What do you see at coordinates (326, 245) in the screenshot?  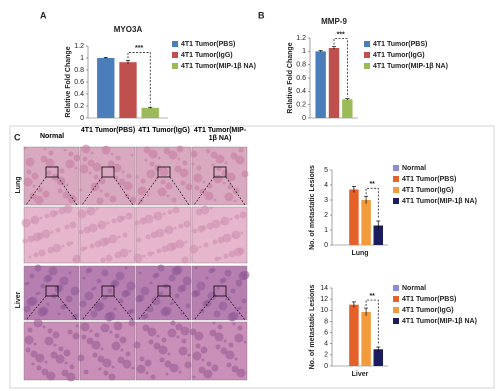 I see `y-tick-label: 0` at bounding box center [326, 245].